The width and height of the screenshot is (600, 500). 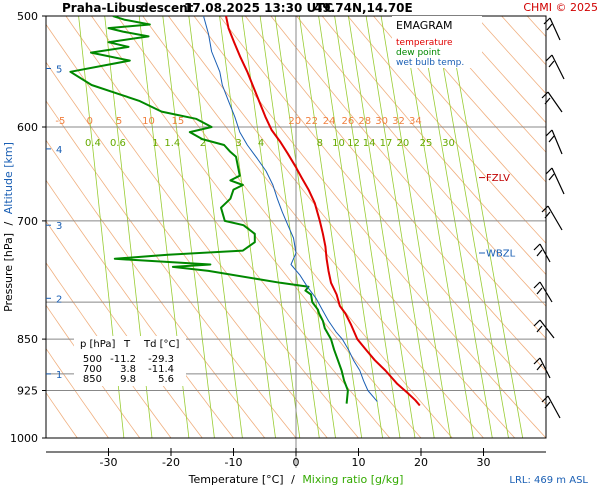 What do you see at coordinates (27, 339) in the screenshot?
I see `pressure-tick-label: 850` at bounding box center [27, 339].